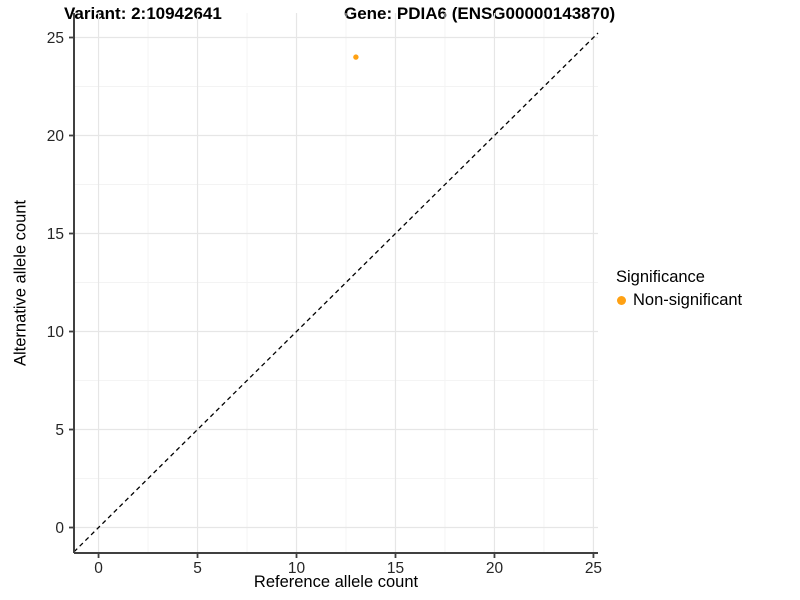 The height and width of the screenshot is (600, 800). I want to click on data-point, so click(356, 57).